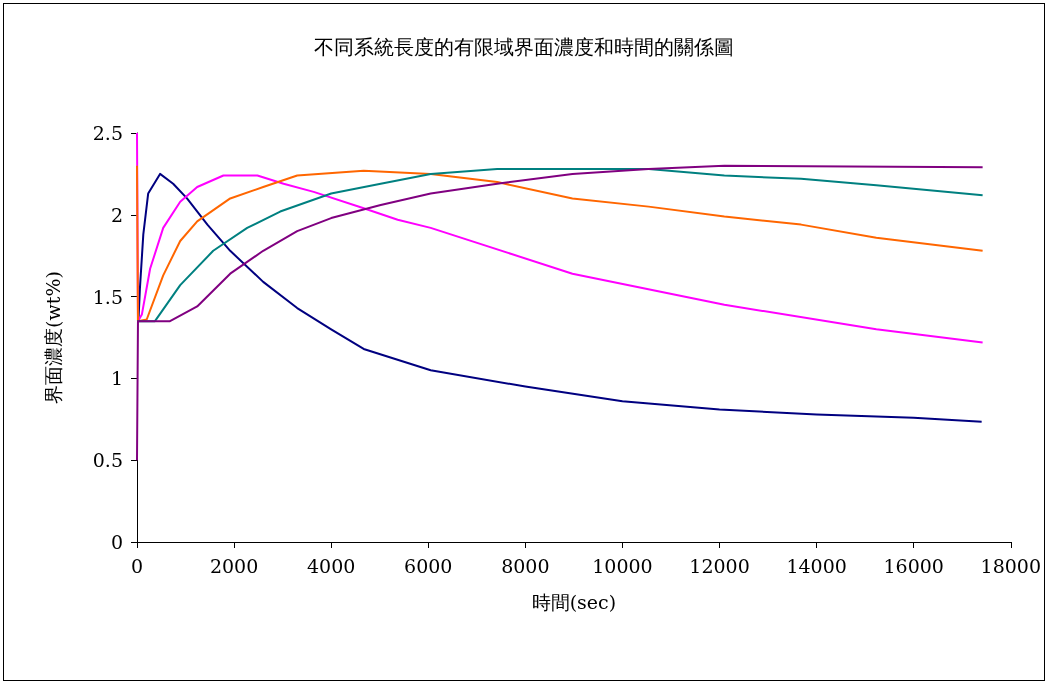 This screenshot has width=1050, height=684. What do you see at coordinates (428, 565) in the screenshot?
I see `x-tick-label: 6000` at bounding box center [428, 565].